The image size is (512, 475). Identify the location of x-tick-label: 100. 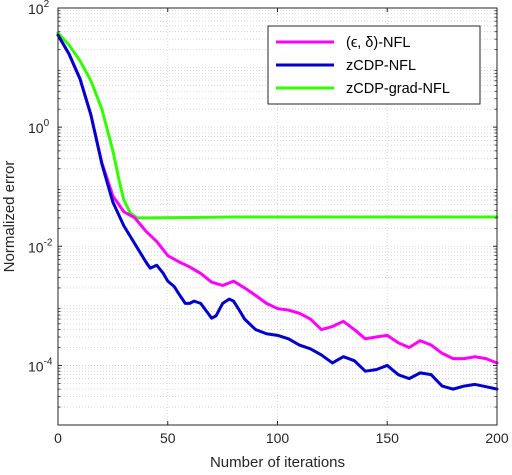
(278, 438).